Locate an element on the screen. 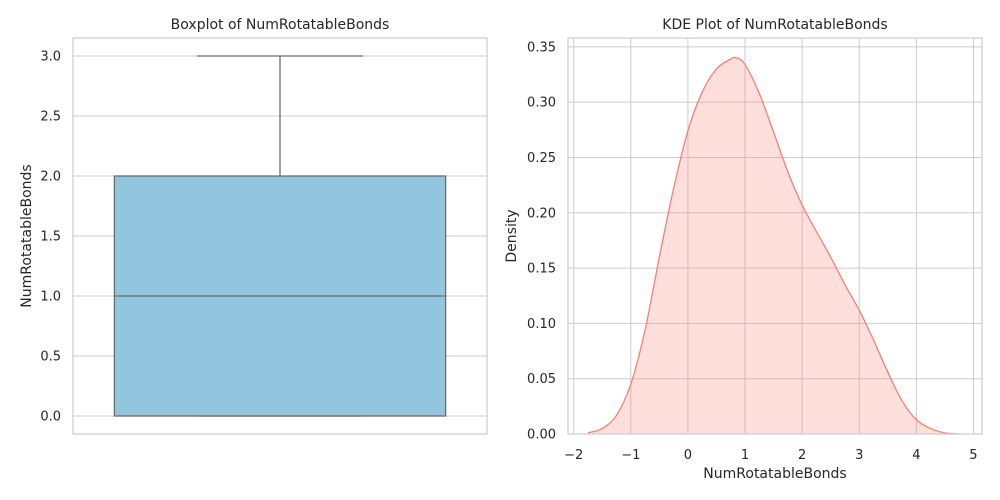 This screenshot has width=1000, height=500. kde-y-ticks: 0.00 0.05 0.10 0.15 0.20 0.25 0.30 0.35 is located at coordinates (541, 241).